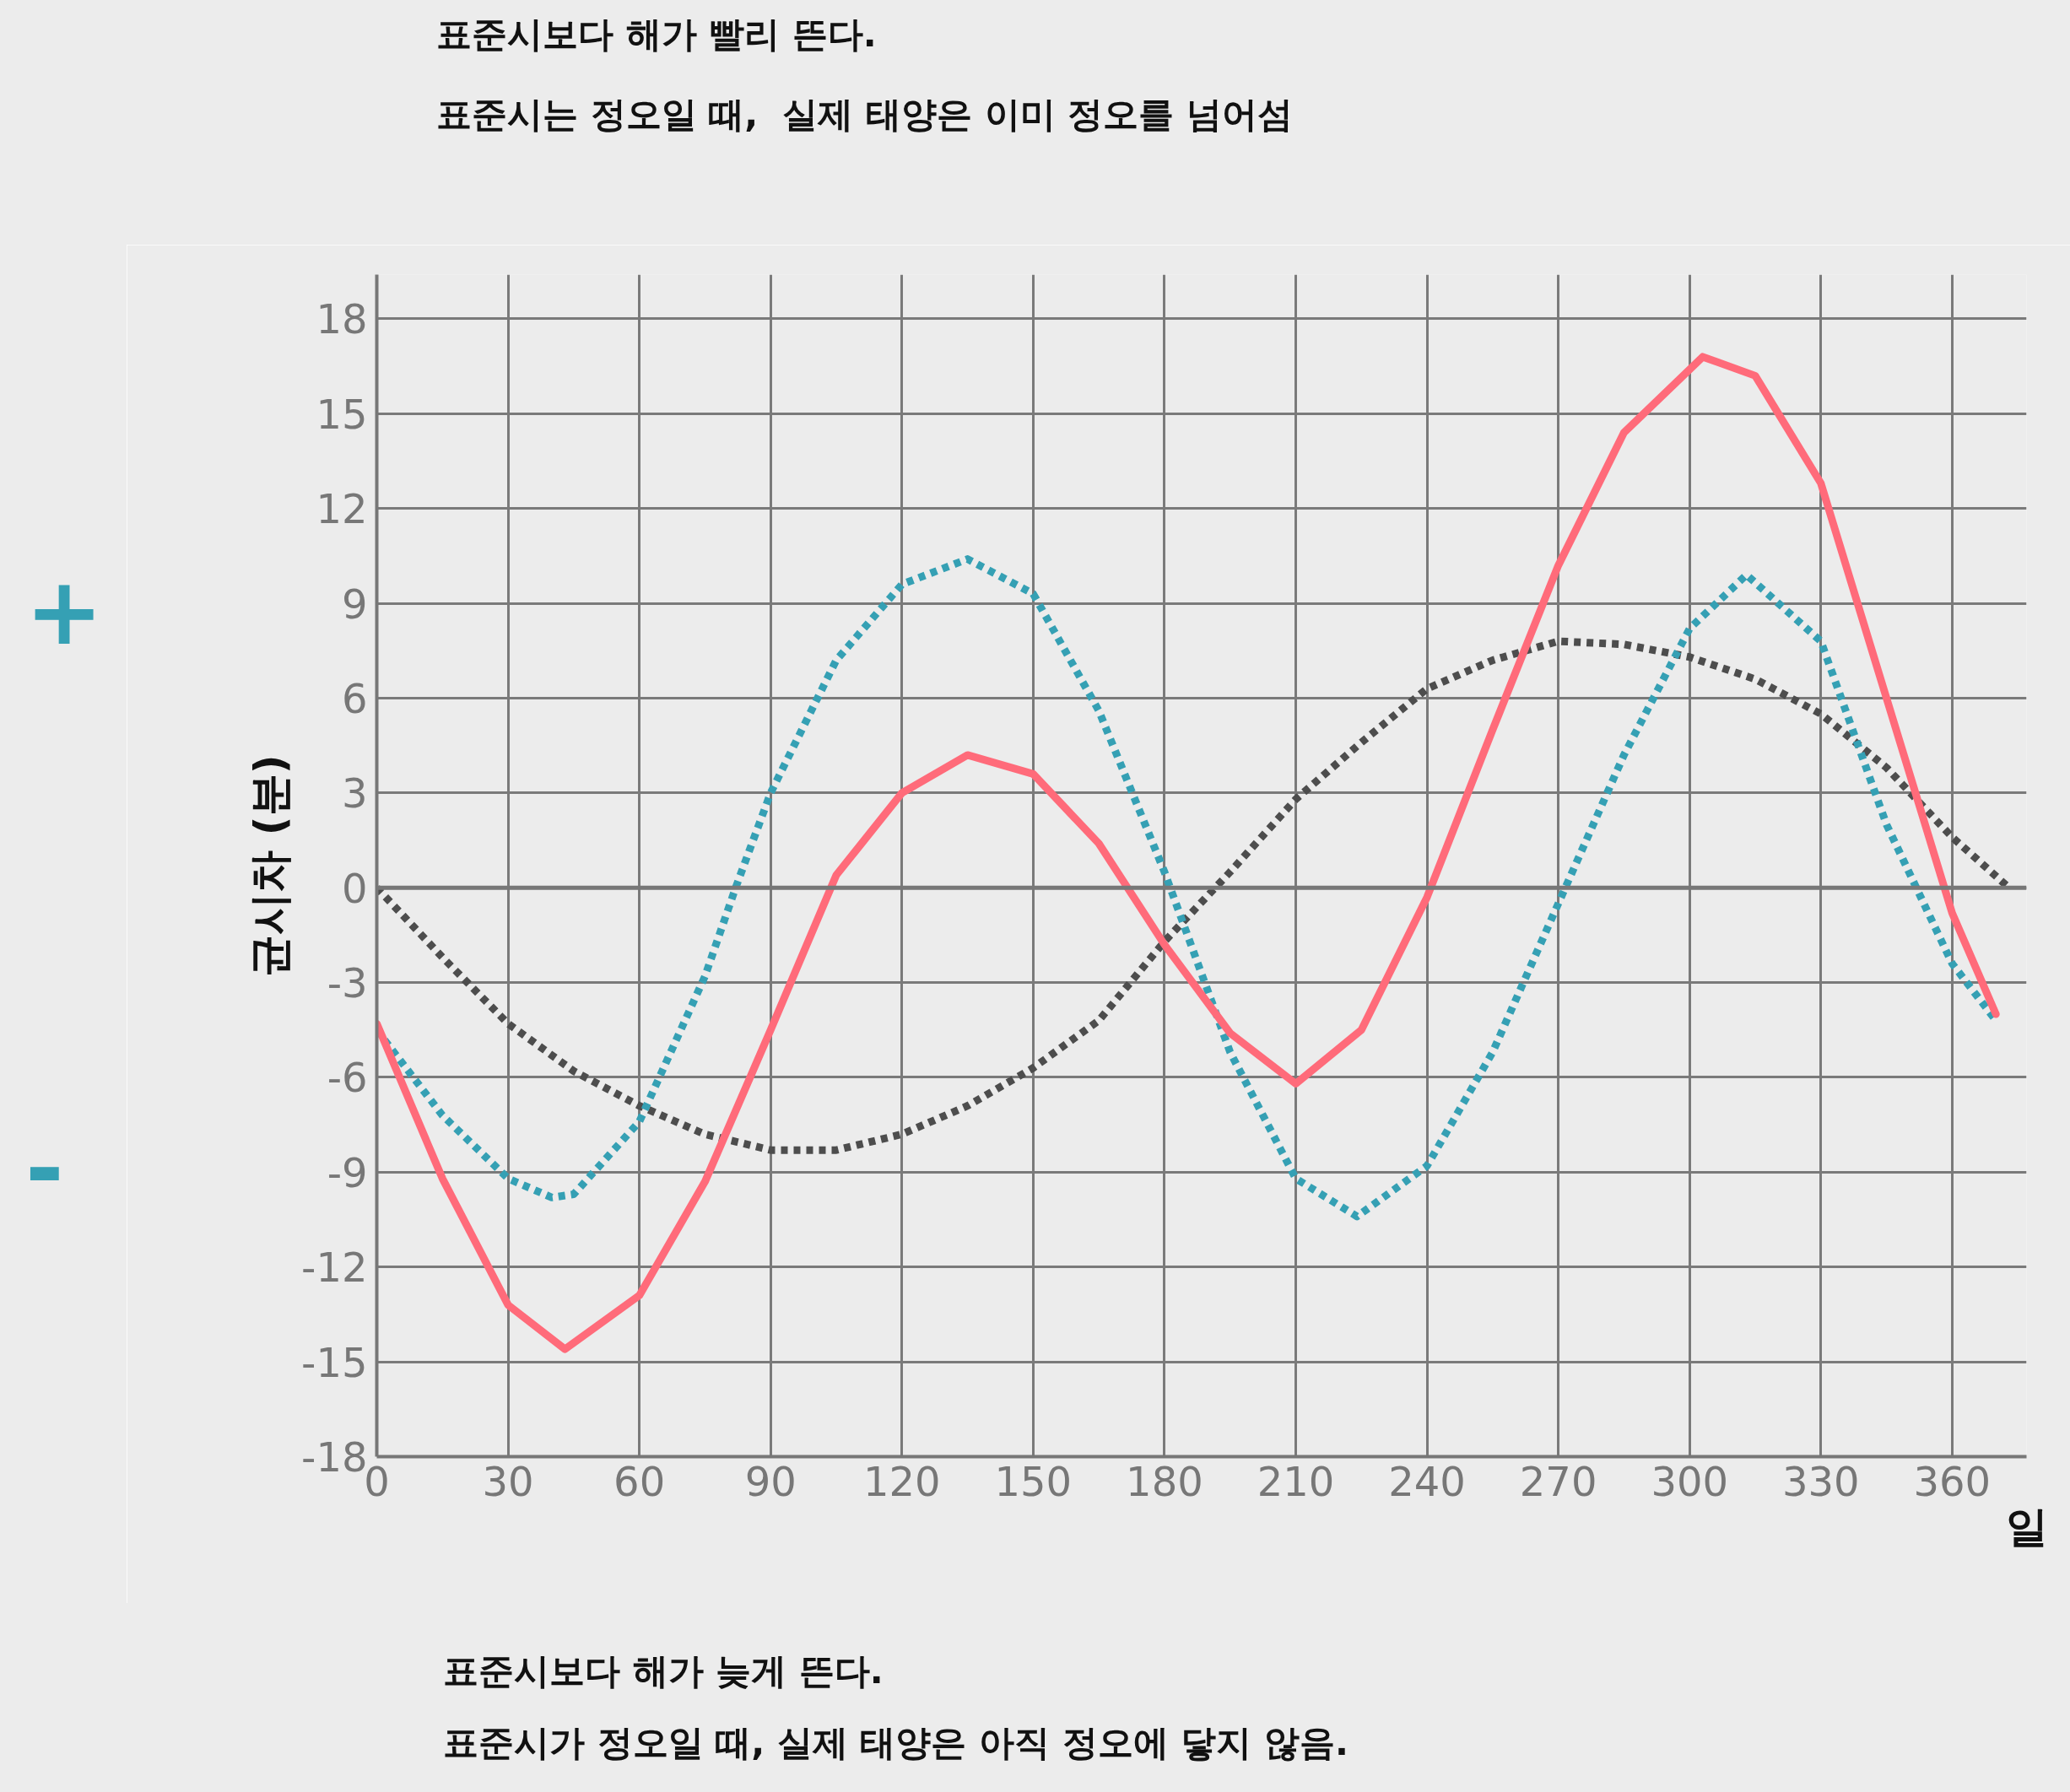 The height and width of the screenshot is (1792, 2070). What do you see at coordinates (334, 1268) in the screenshot?
I see `y-tick-label: -12` at bounding box center [334, 1268].